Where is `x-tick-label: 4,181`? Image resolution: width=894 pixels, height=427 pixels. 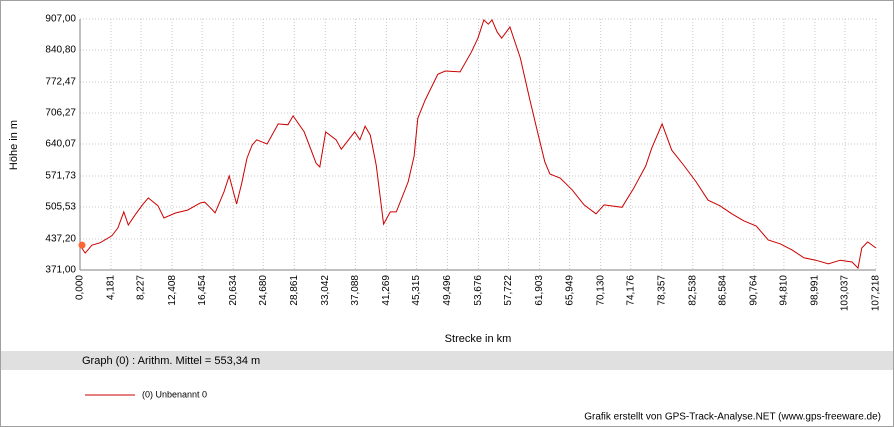
x-tick-label: 4,181 is located at coordinates (111, 287).